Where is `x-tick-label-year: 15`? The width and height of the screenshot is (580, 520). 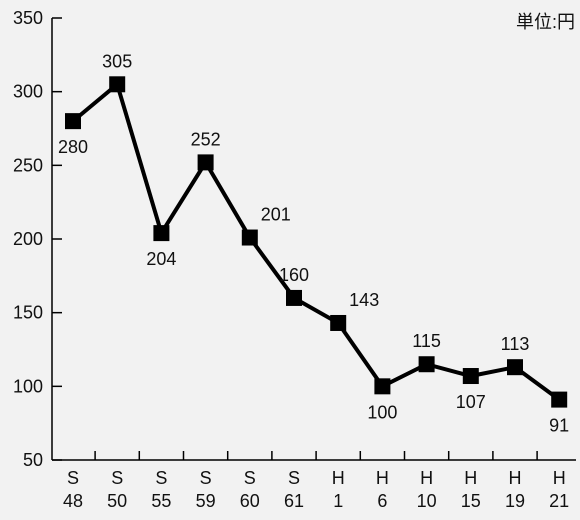
x-tick-label-year: 15 is located at coordinates (471, 501).